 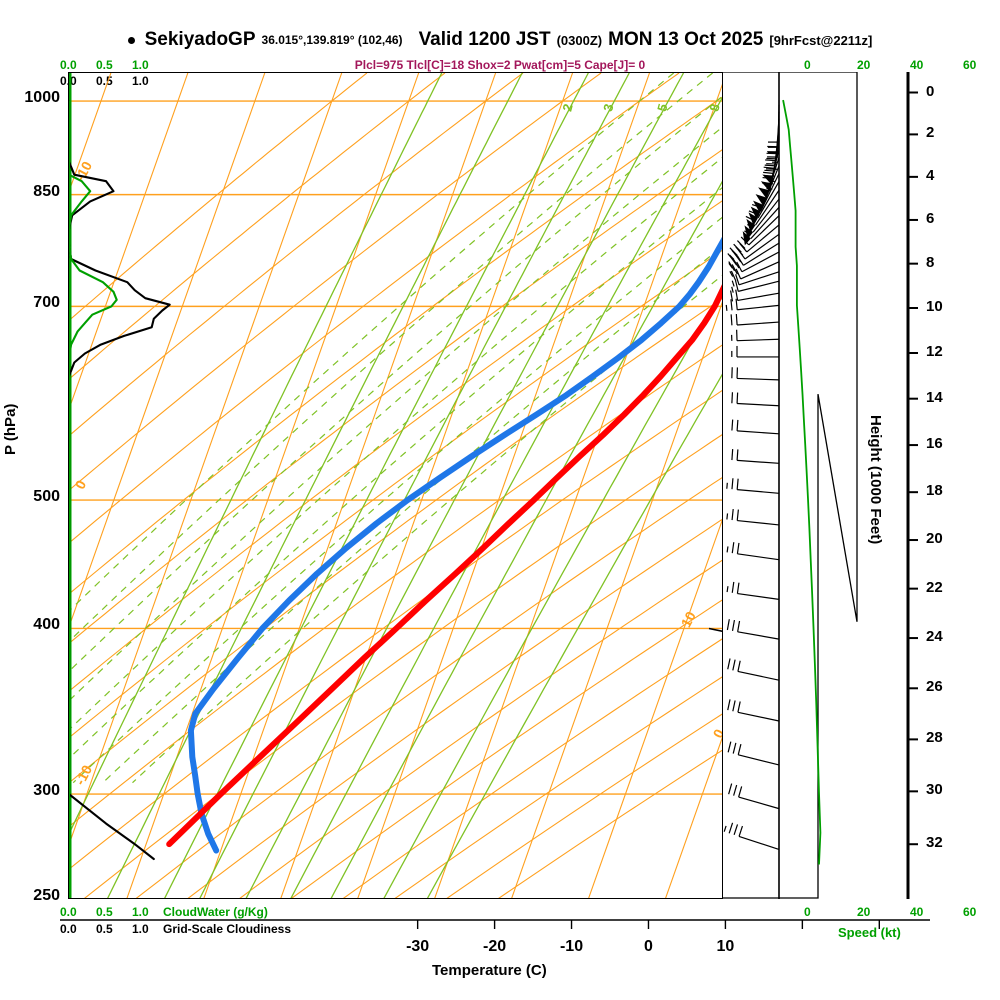 I want to click on pressure-tick-300: 300, so click(x=46, y=791).